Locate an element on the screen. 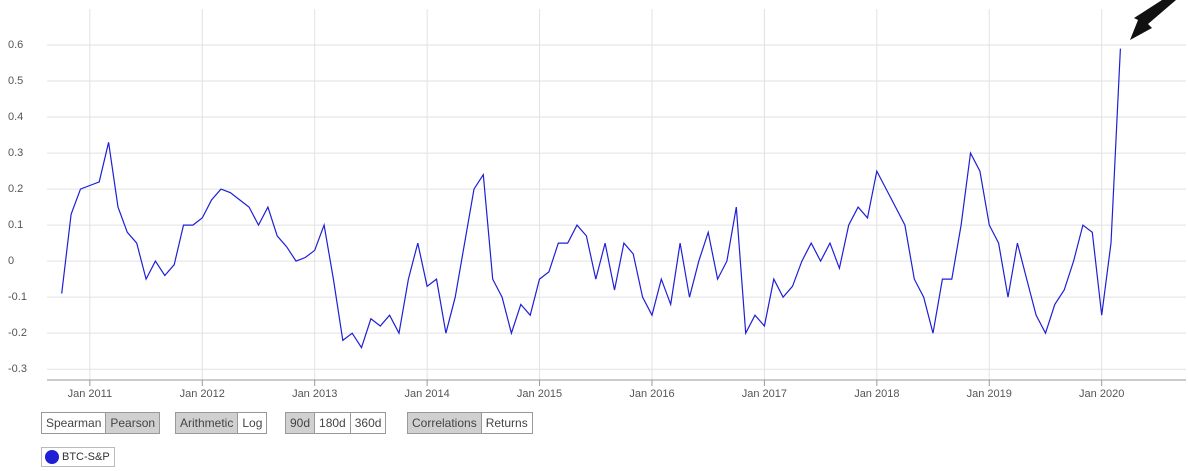 The width and height of the screenshot is (1188, 471). legend-label: BTC-S&P is located at coordinates (86, 457).